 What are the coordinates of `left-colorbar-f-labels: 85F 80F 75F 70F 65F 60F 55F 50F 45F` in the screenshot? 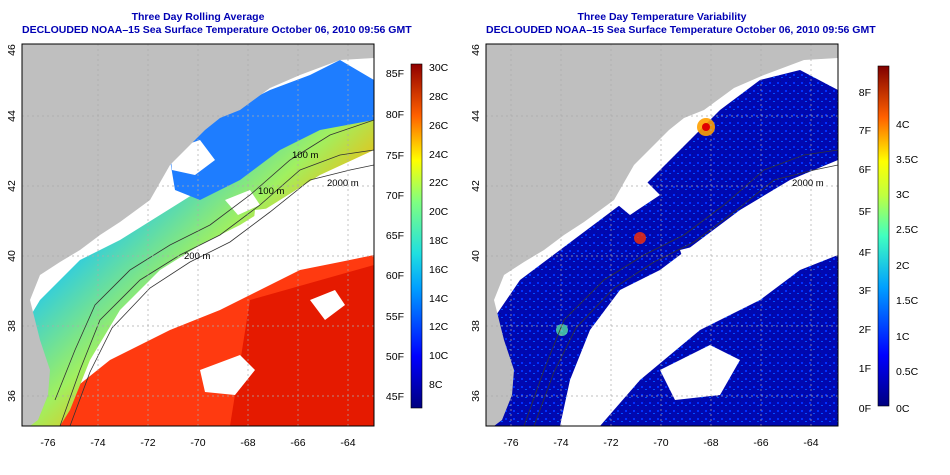 It's located at (395, 235).